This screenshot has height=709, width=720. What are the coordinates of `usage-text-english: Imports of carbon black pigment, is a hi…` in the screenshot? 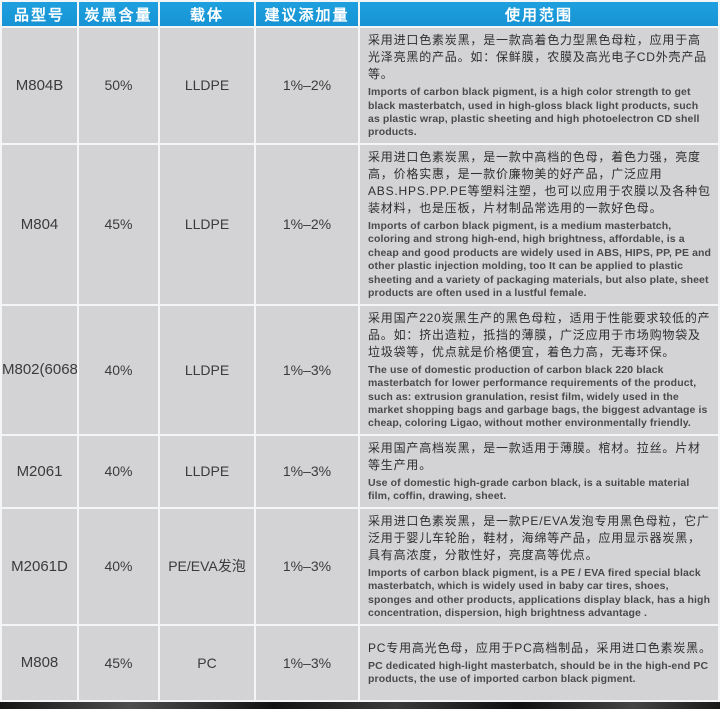 It's located at (534, 112).